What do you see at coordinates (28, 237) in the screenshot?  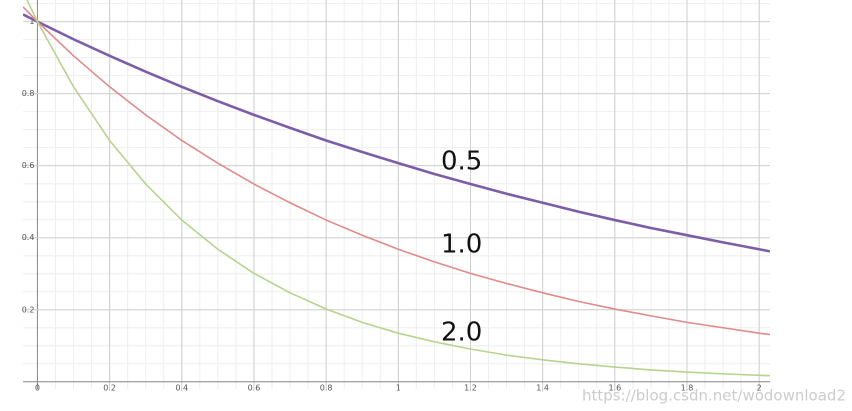 I see `y-tick-label: 0.4` at bounding box center [28, 237].